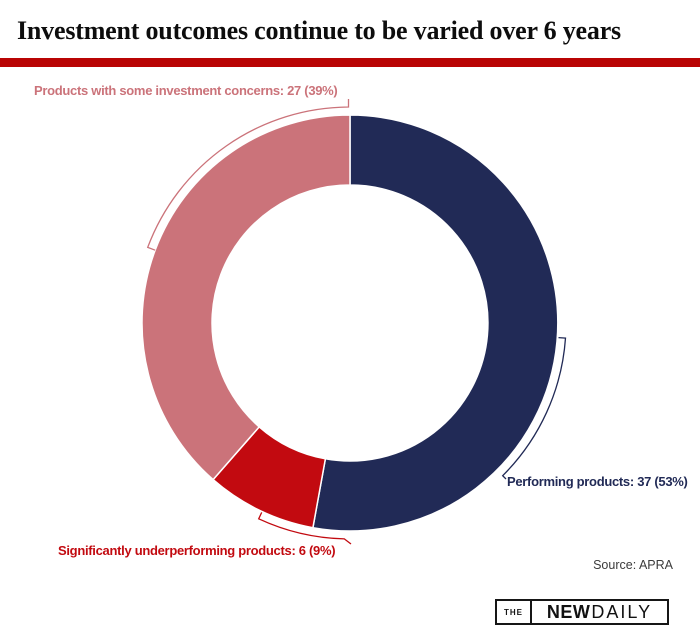  What do you see at coordinates (633, 565) in the screenshot?
I see `source-note: Source: APRA` at bounding box center [633, 565].